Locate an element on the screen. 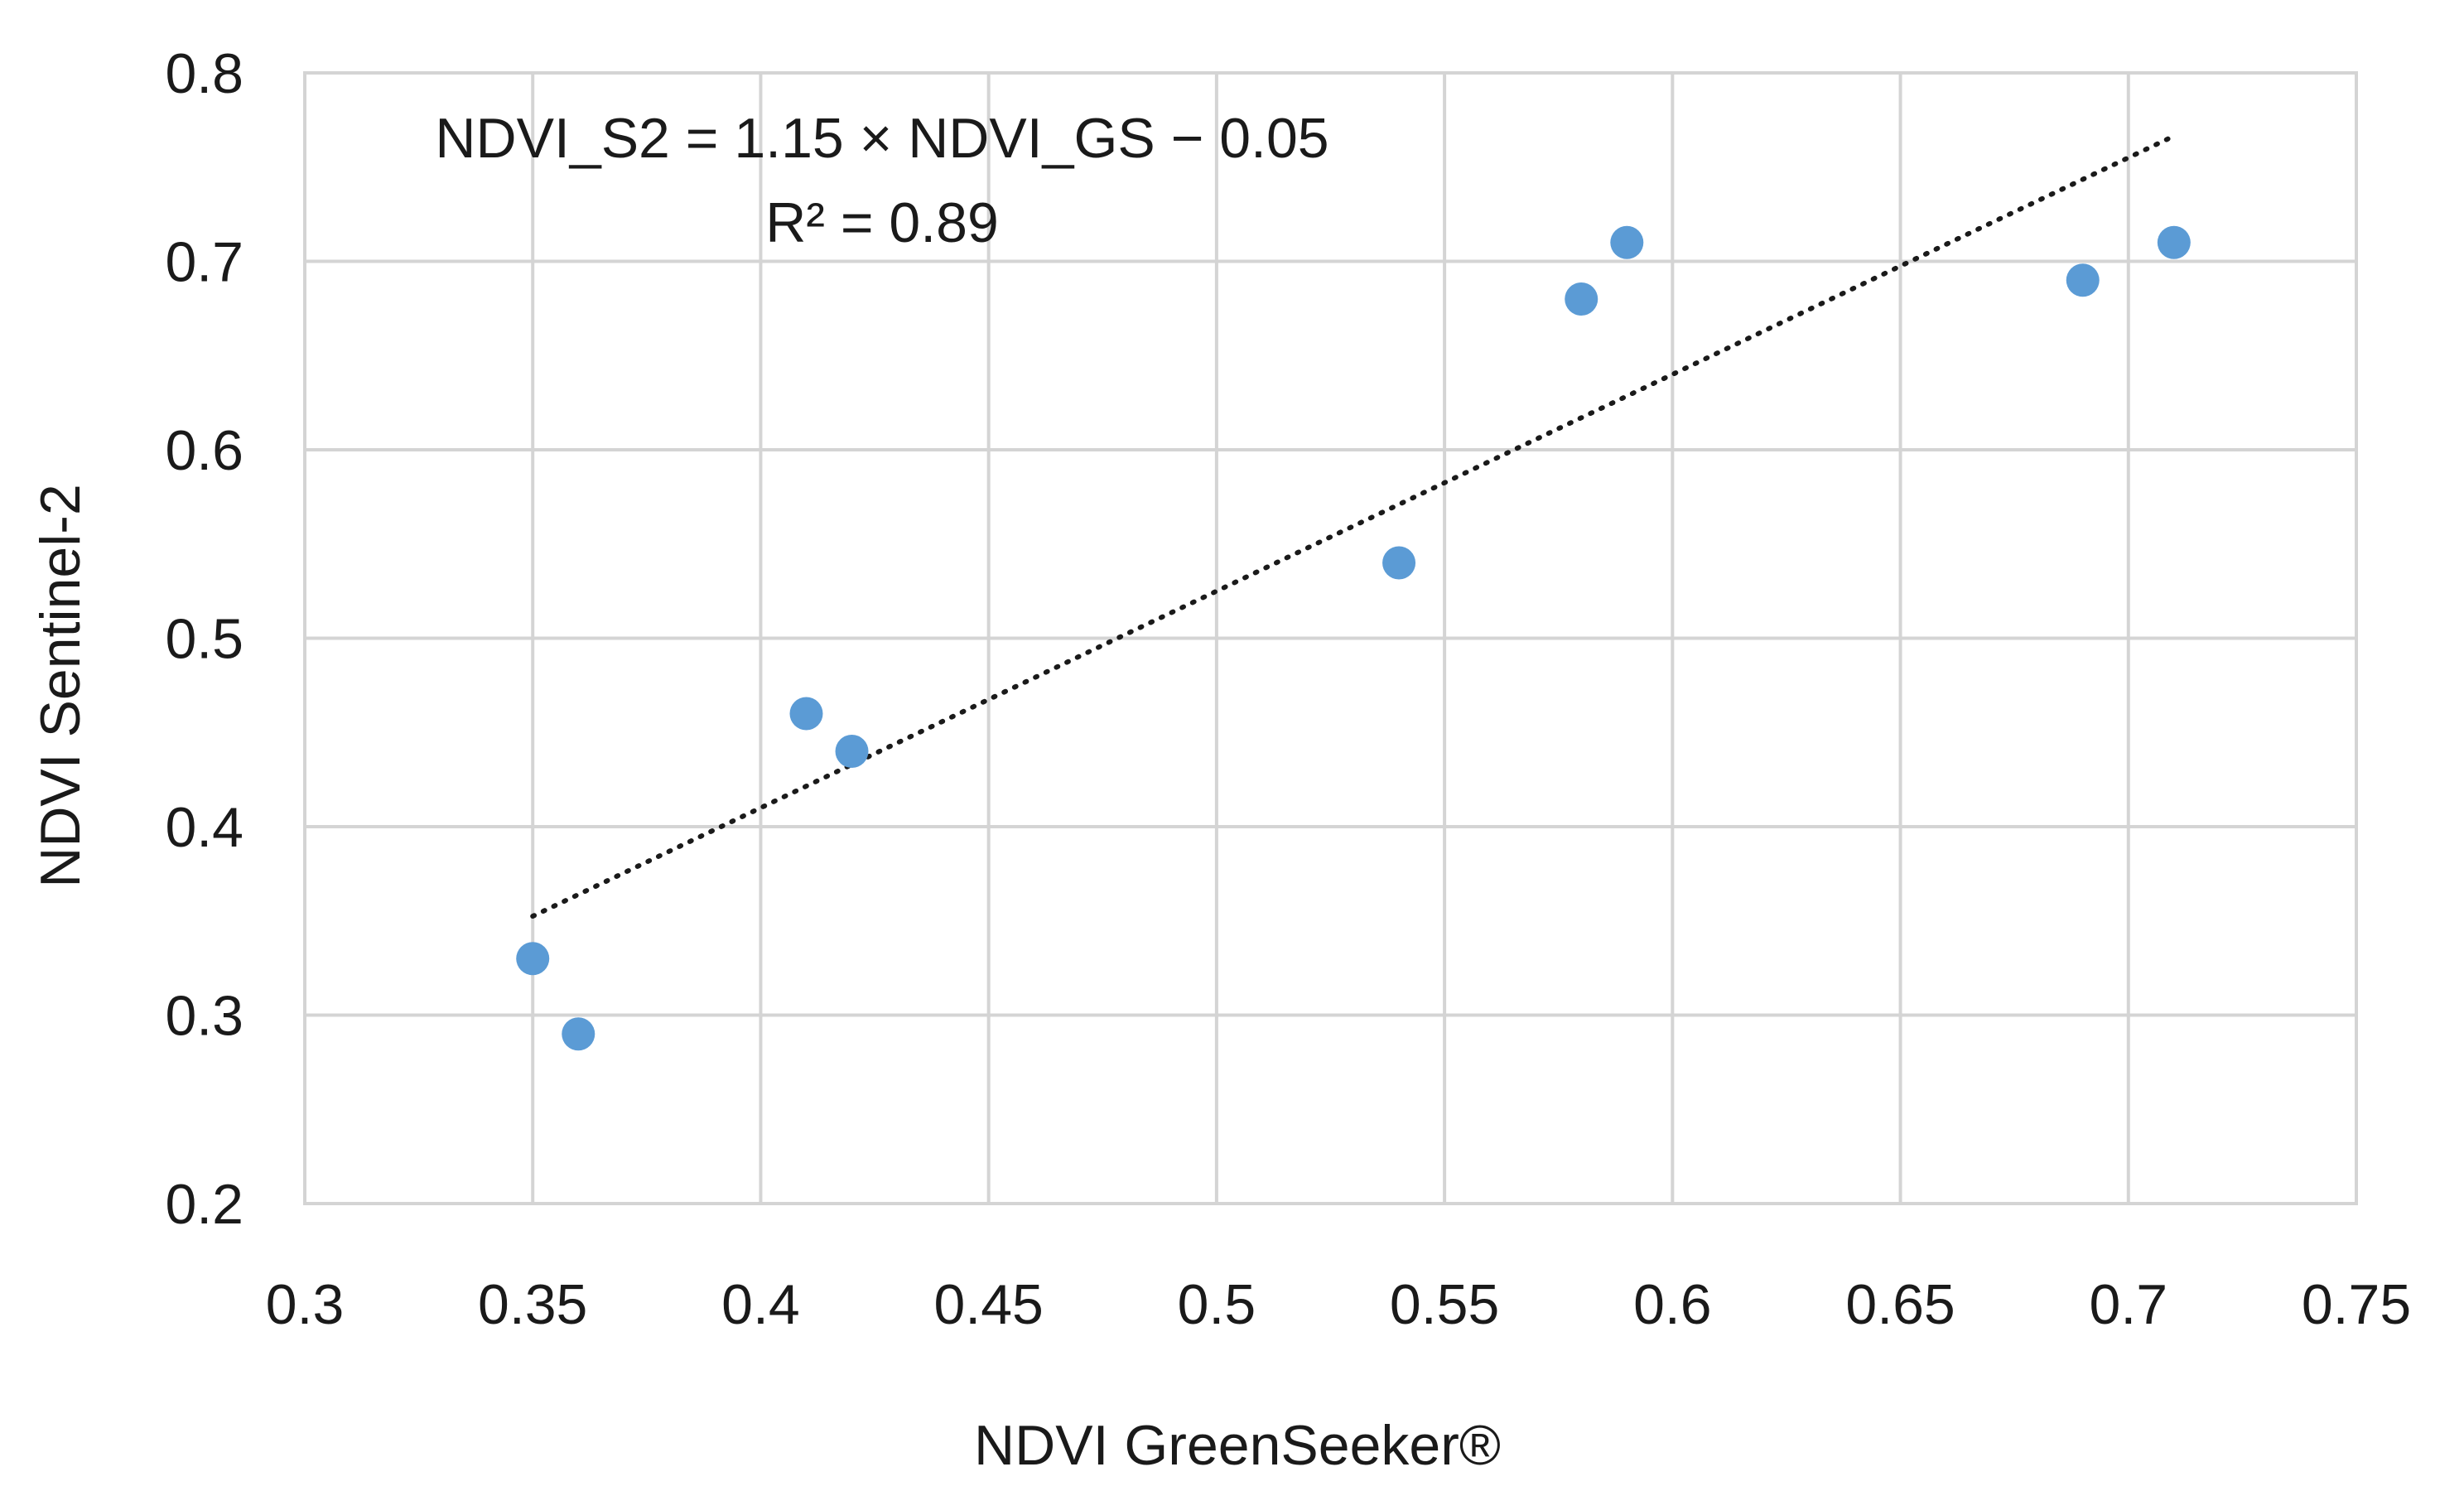 This screenshot has height=1491, width=2464. y-tick-labels: 0.2 0.3 0.4 0.5 0.6 0.7 0.8 is located at coordinates (204, 639).